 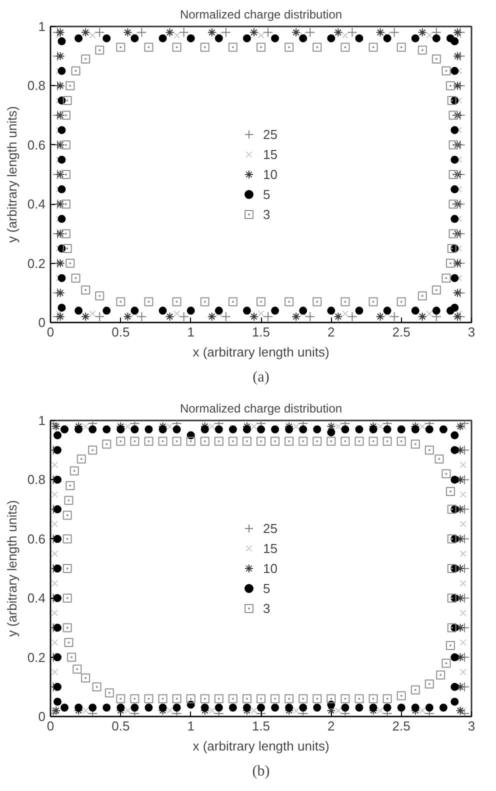 I want to click on text: (b), so click(x=261, y=772).